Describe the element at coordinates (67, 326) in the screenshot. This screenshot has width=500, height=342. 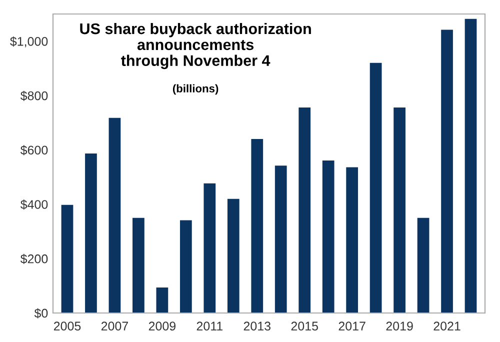
I see `x-tick-label: 2005` at that location.